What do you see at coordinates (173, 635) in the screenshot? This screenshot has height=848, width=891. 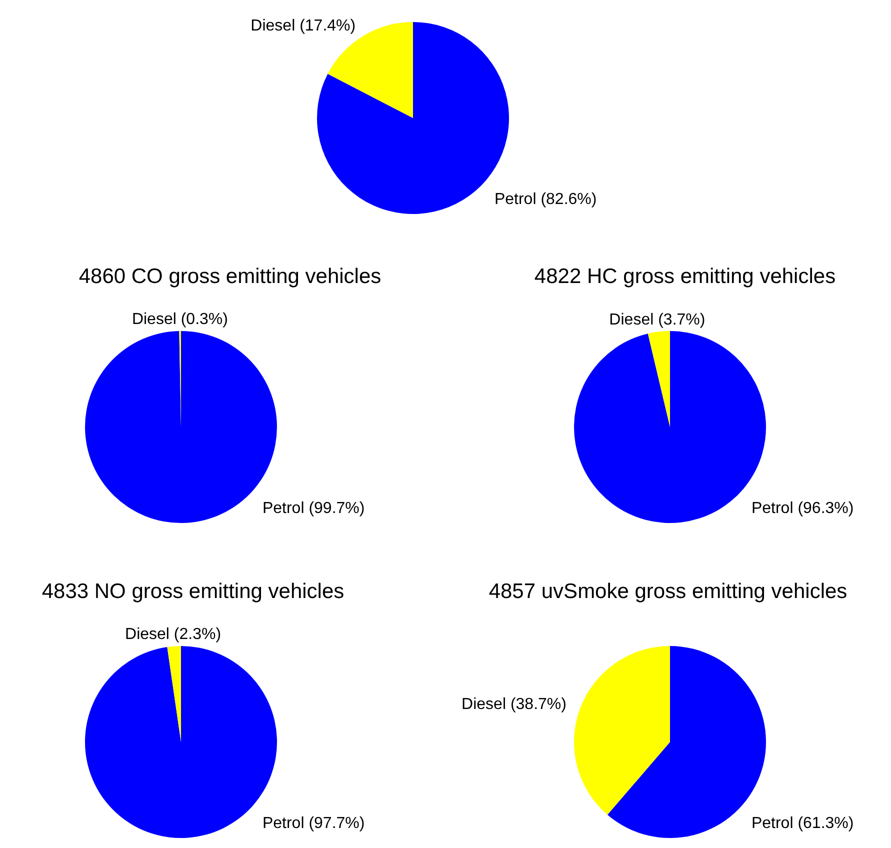 I see `slice-label: Diesel (2.3%)` at bounding box center [173, 635].